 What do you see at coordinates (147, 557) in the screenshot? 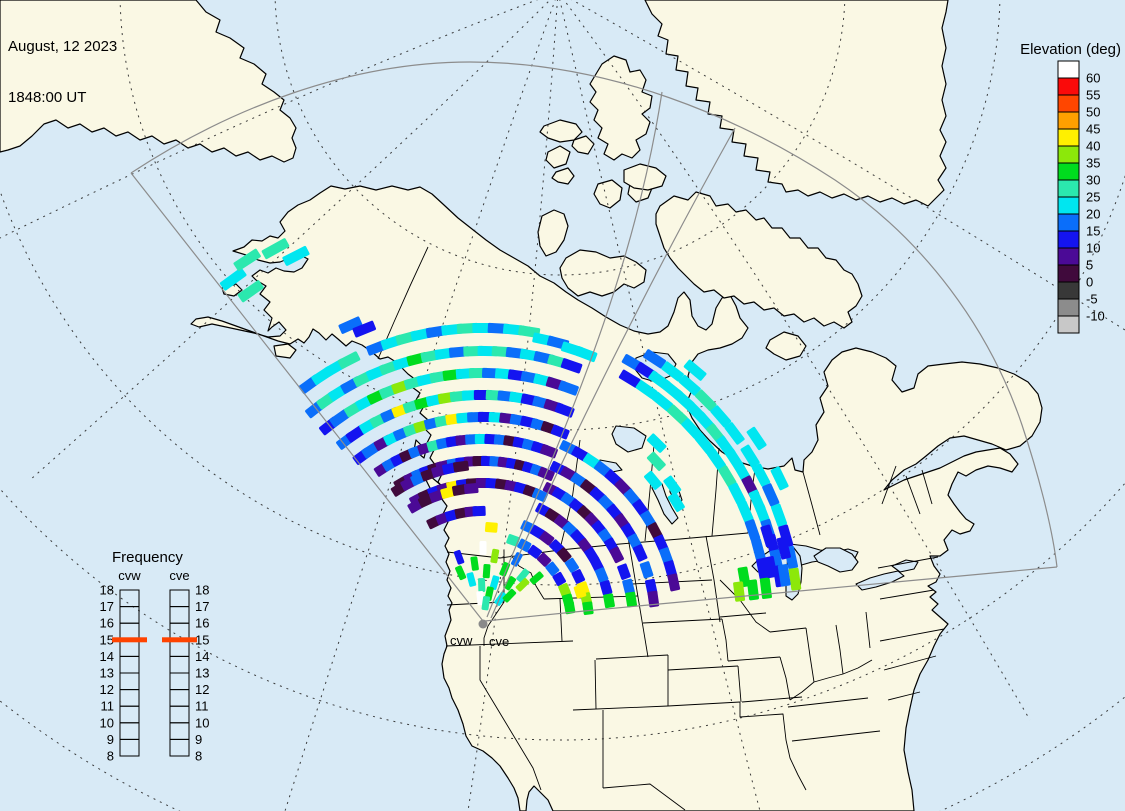
I see `frequency-legend-title: Frequency` at bounding box center [147, 557].